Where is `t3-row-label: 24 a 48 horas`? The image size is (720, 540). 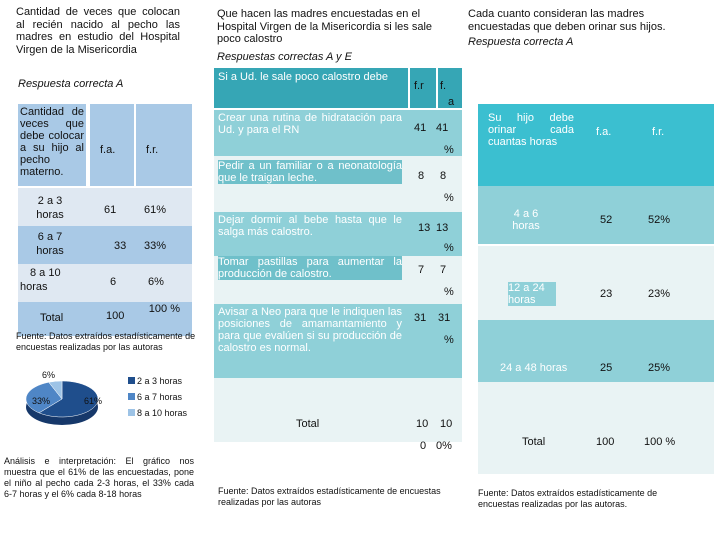 t3-row-label: 24 a 48 horas is located at coordinates (534, 368).